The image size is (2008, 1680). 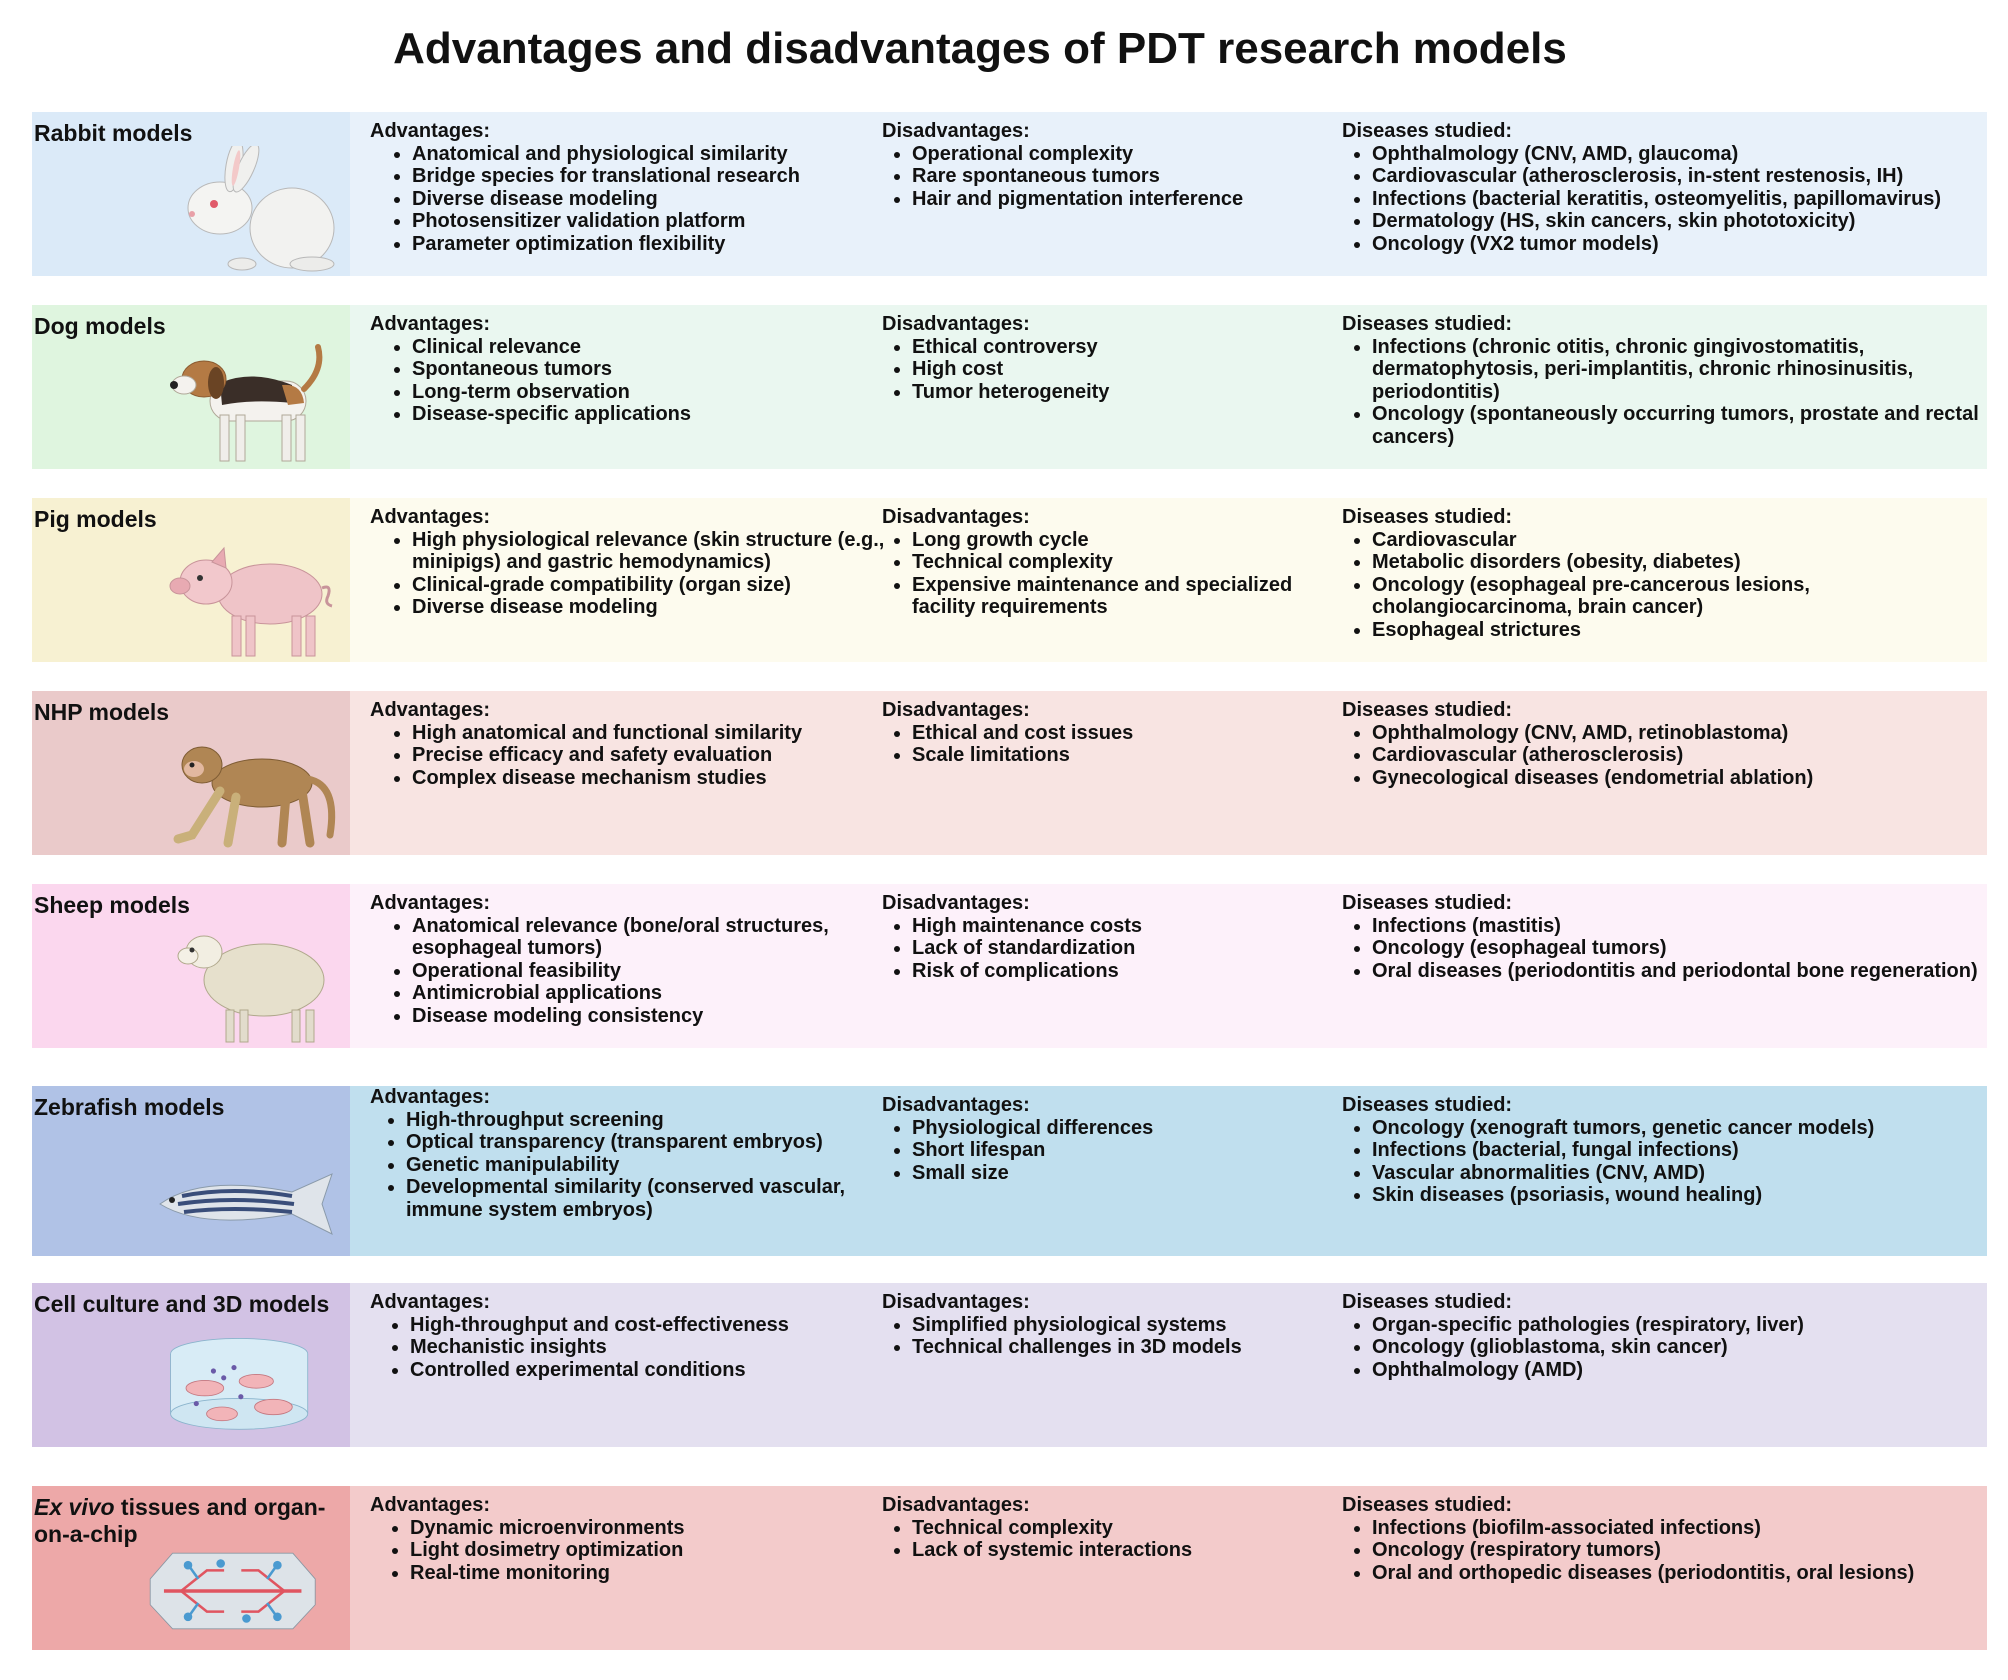 What do you see at coordinates (661, 221) in the screenshot?
I see `list-item: Photosensitizer validation platform` at bounding box center [661, 221].